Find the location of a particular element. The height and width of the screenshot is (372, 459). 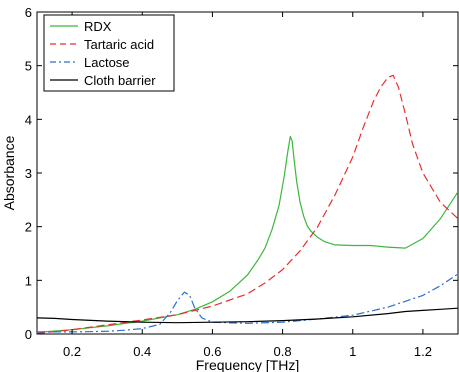

x-tick-label: 0.6 is located at coordinates (212, 351).